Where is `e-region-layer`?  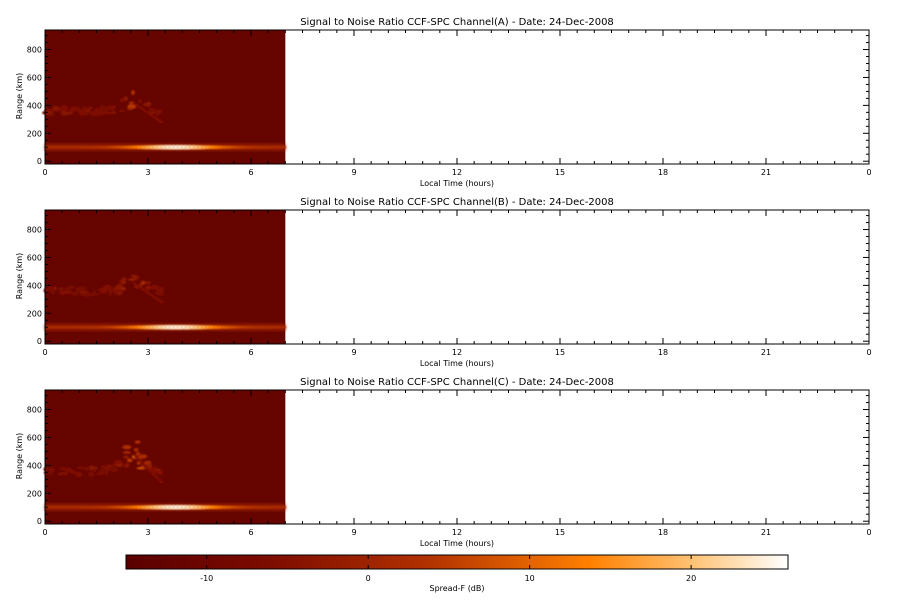
e-region-layer is located at coordinates (165, 147).